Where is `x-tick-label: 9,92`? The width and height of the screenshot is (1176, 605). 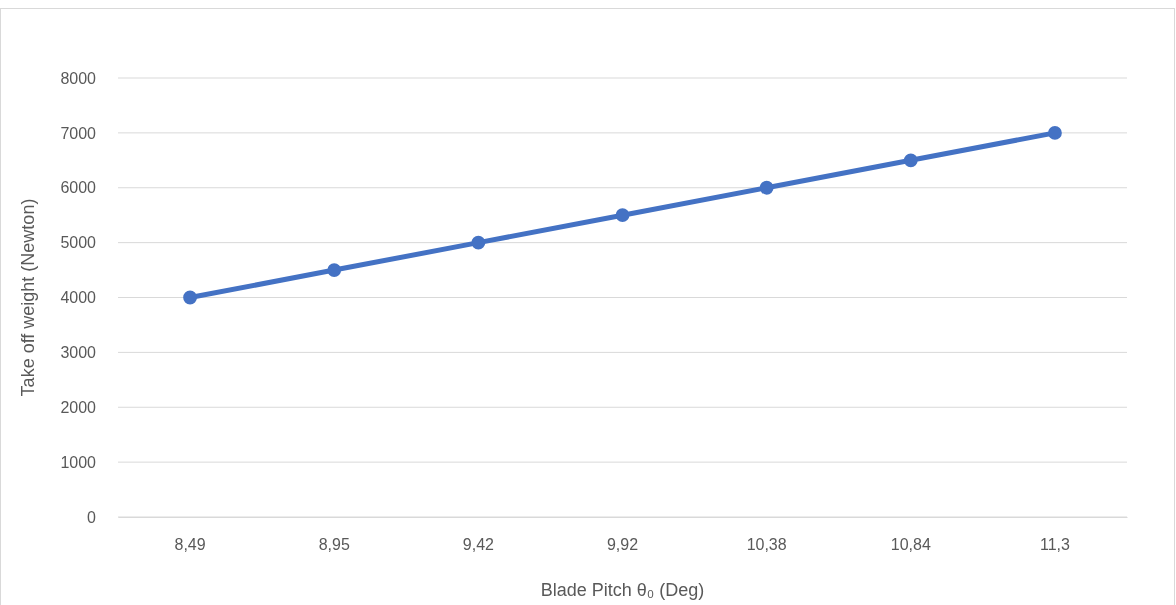
x-tick-label: 9,92 is located at coordinates (622, 545).